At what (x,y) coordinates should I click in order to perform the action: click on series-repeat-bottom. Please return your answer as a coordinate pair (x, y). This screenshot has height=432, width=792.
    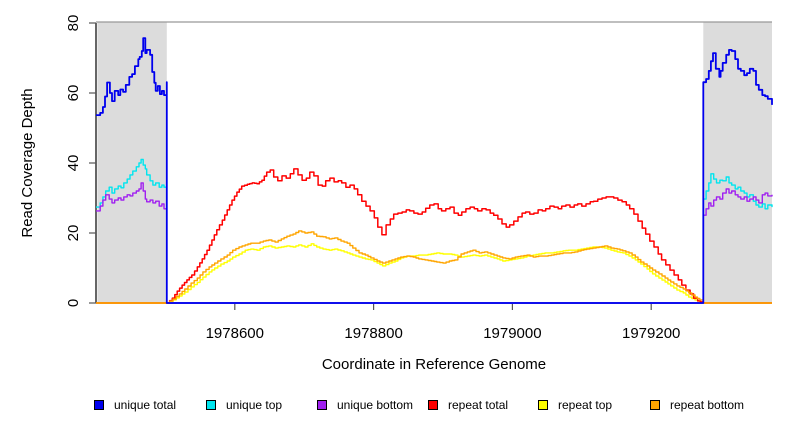
    Looking at the image, I should click on (434, 267).